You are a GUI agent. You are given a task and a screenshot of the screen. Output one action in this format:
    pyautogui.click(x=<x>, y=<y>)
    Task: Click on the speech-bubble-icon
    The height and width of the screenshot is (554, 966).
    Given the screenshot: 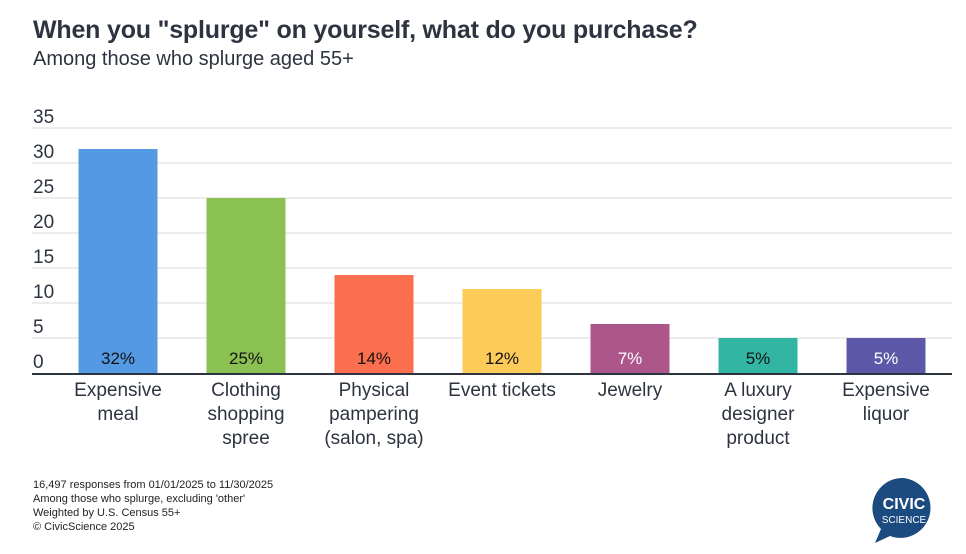 What is the action you would take?
    pyautogui.click(x=901, y=510)
    